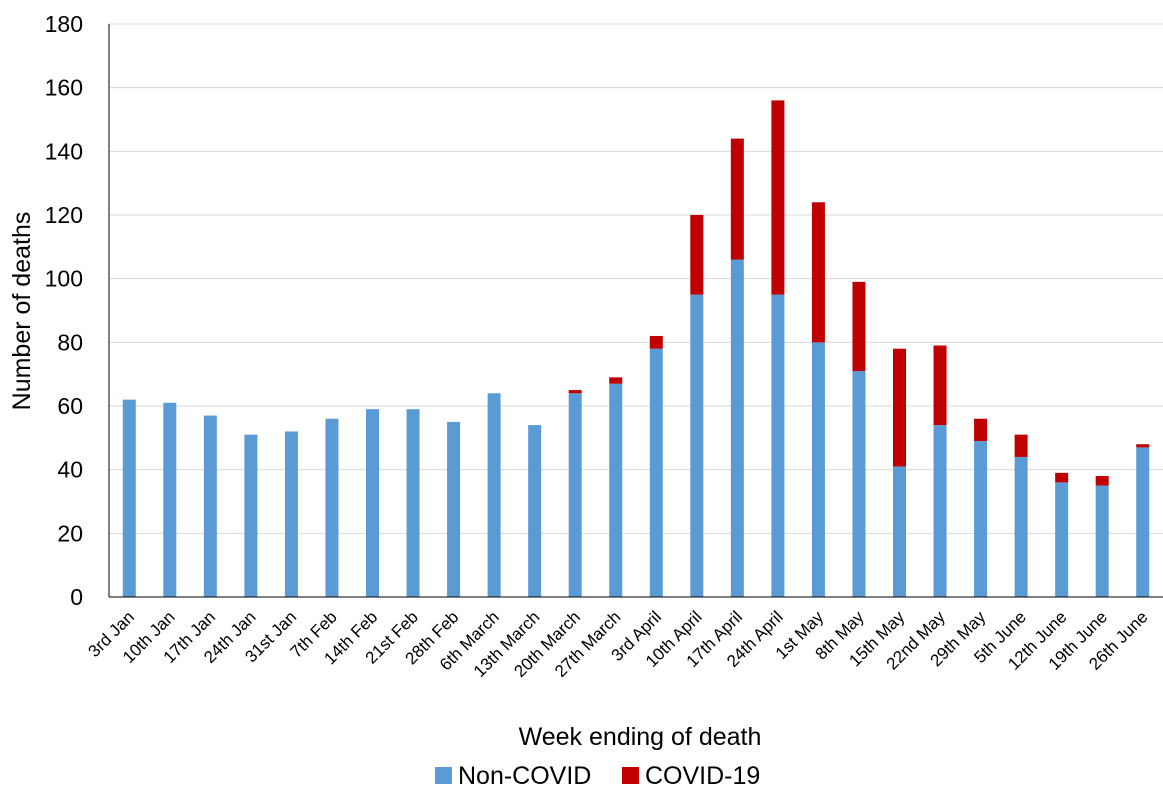 This screenshot has height=791, width=1163. I want to click on legend: Non-COVID COVID-19, so click(597, 776).